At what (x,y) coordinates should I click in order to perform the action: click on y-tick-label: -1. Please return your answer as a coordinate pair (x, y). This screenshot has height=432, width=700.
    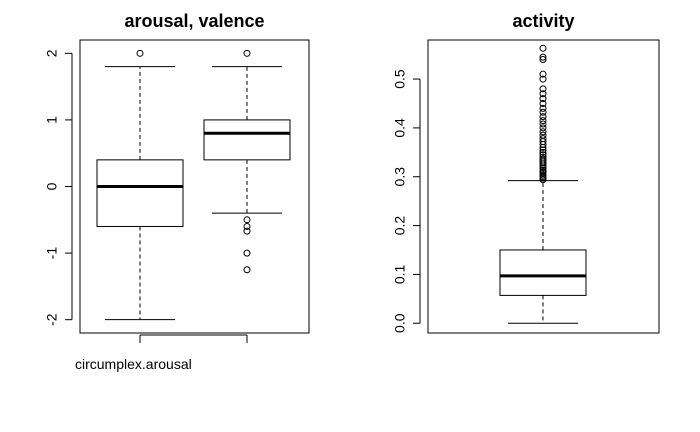
    Looking at the image, I should click on (52, 253).